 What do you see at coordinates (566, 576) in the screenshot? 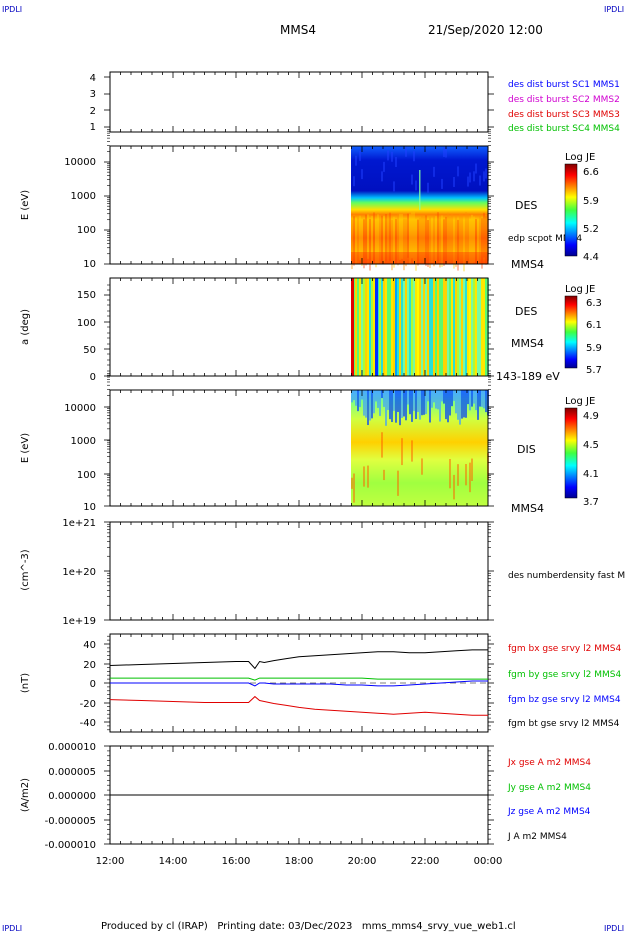
I see `density-right-label: des numberdensity fast M` at bounding box center [566, 576].